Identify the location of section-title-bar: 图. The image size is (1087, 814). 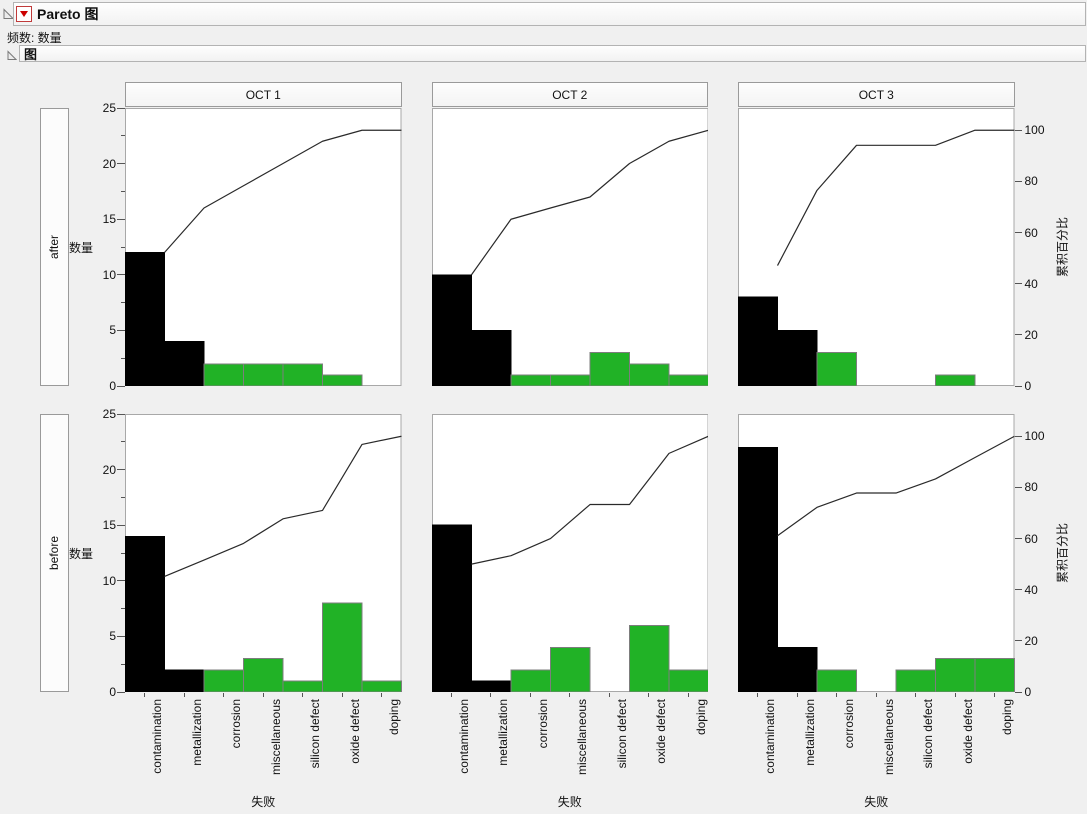
(552, 53).